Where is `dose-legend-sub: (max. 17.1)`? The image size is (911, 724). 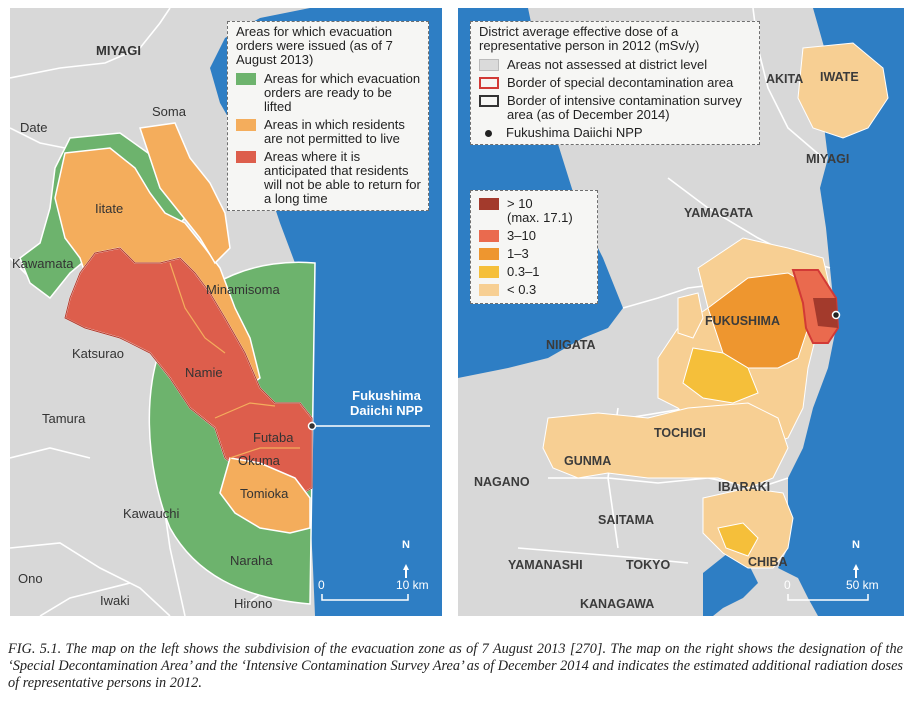
dose-legend-sub: (max. 17.1) is located at coordinates (540, 217).